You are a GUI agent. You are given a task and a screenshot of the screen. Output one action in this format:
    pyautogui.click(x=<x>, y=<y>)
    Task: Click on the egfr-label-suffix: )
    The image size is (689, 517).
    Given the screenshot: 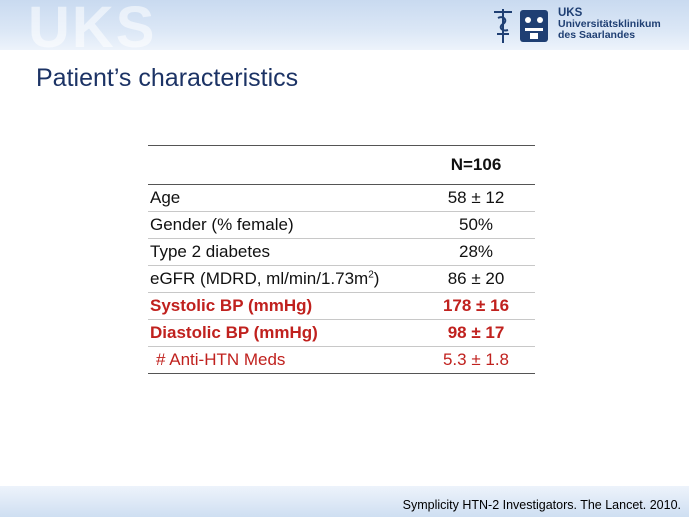 What is the action you would take?
    pyautogui.click(x=376, y=278)
    